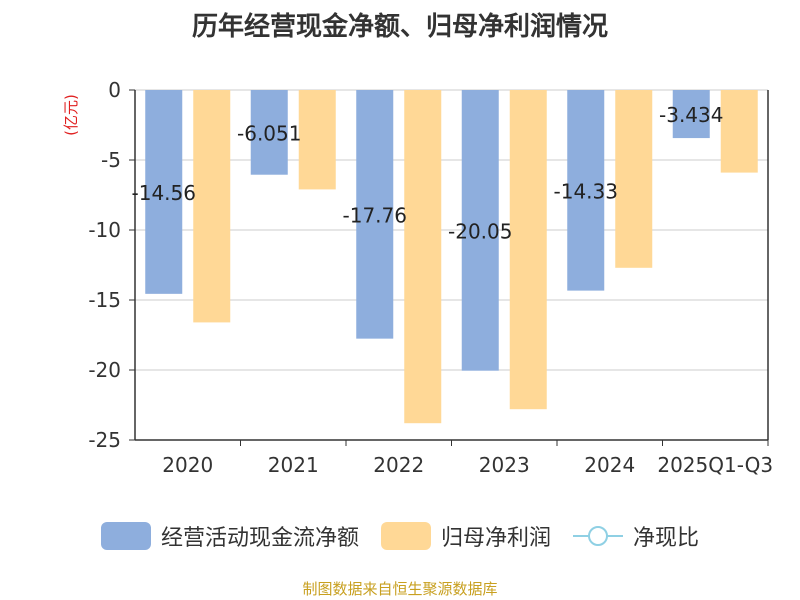 This screenshot has height=600, width=800. Describe the element at coordinates (104, 300) in the screenshot. I see `y-tick-label: -15` at that location.